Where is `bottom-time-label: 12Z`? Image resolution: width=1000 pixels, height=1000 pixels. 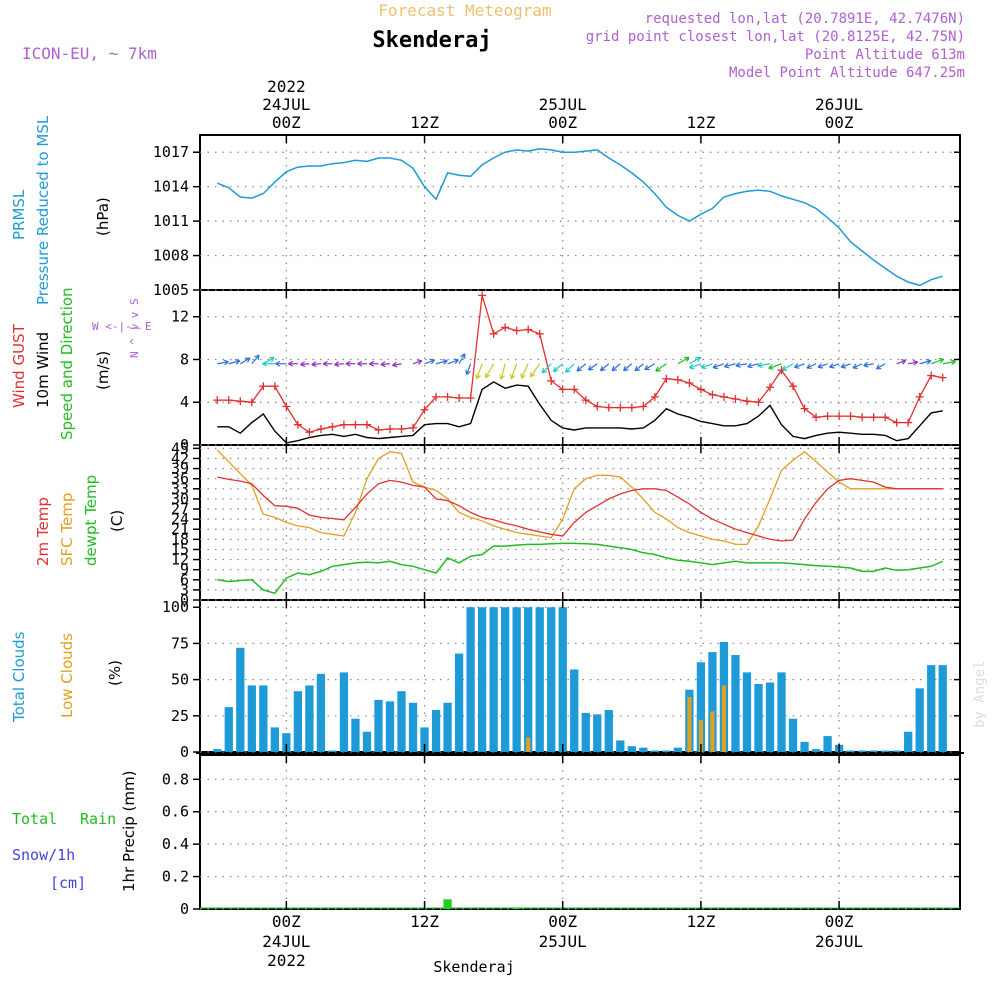
bottom-time-label: 12Z is located at coordinates (424, 921).